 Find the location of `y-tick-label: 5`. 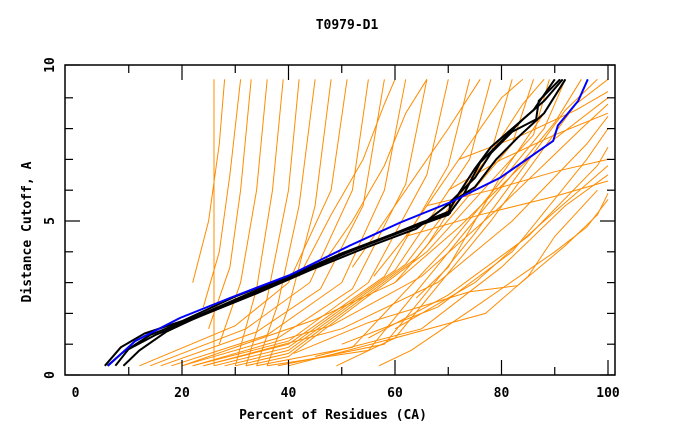

y-tick-label: 5 is located at coordinates (50, 221).